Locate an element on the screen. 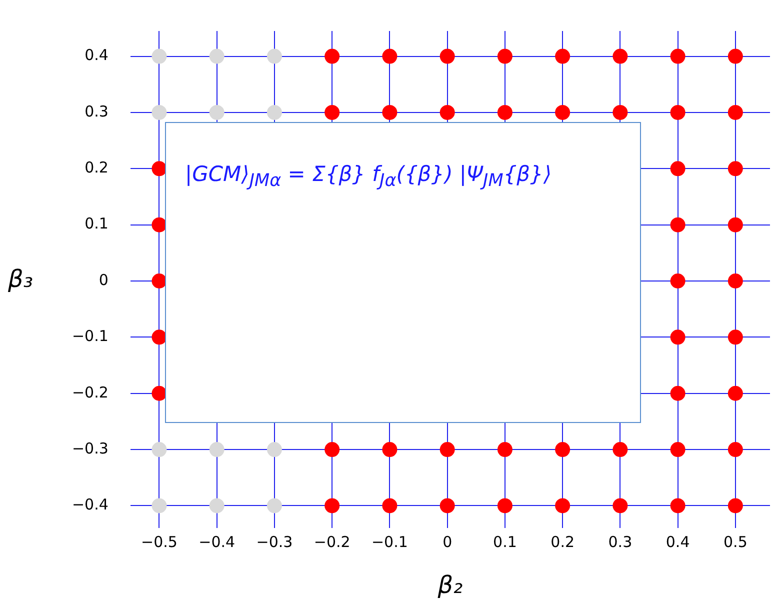 This screenshot has width=778, height=605. x-tick-label: 0.1 is located at coordinates (505, 542).